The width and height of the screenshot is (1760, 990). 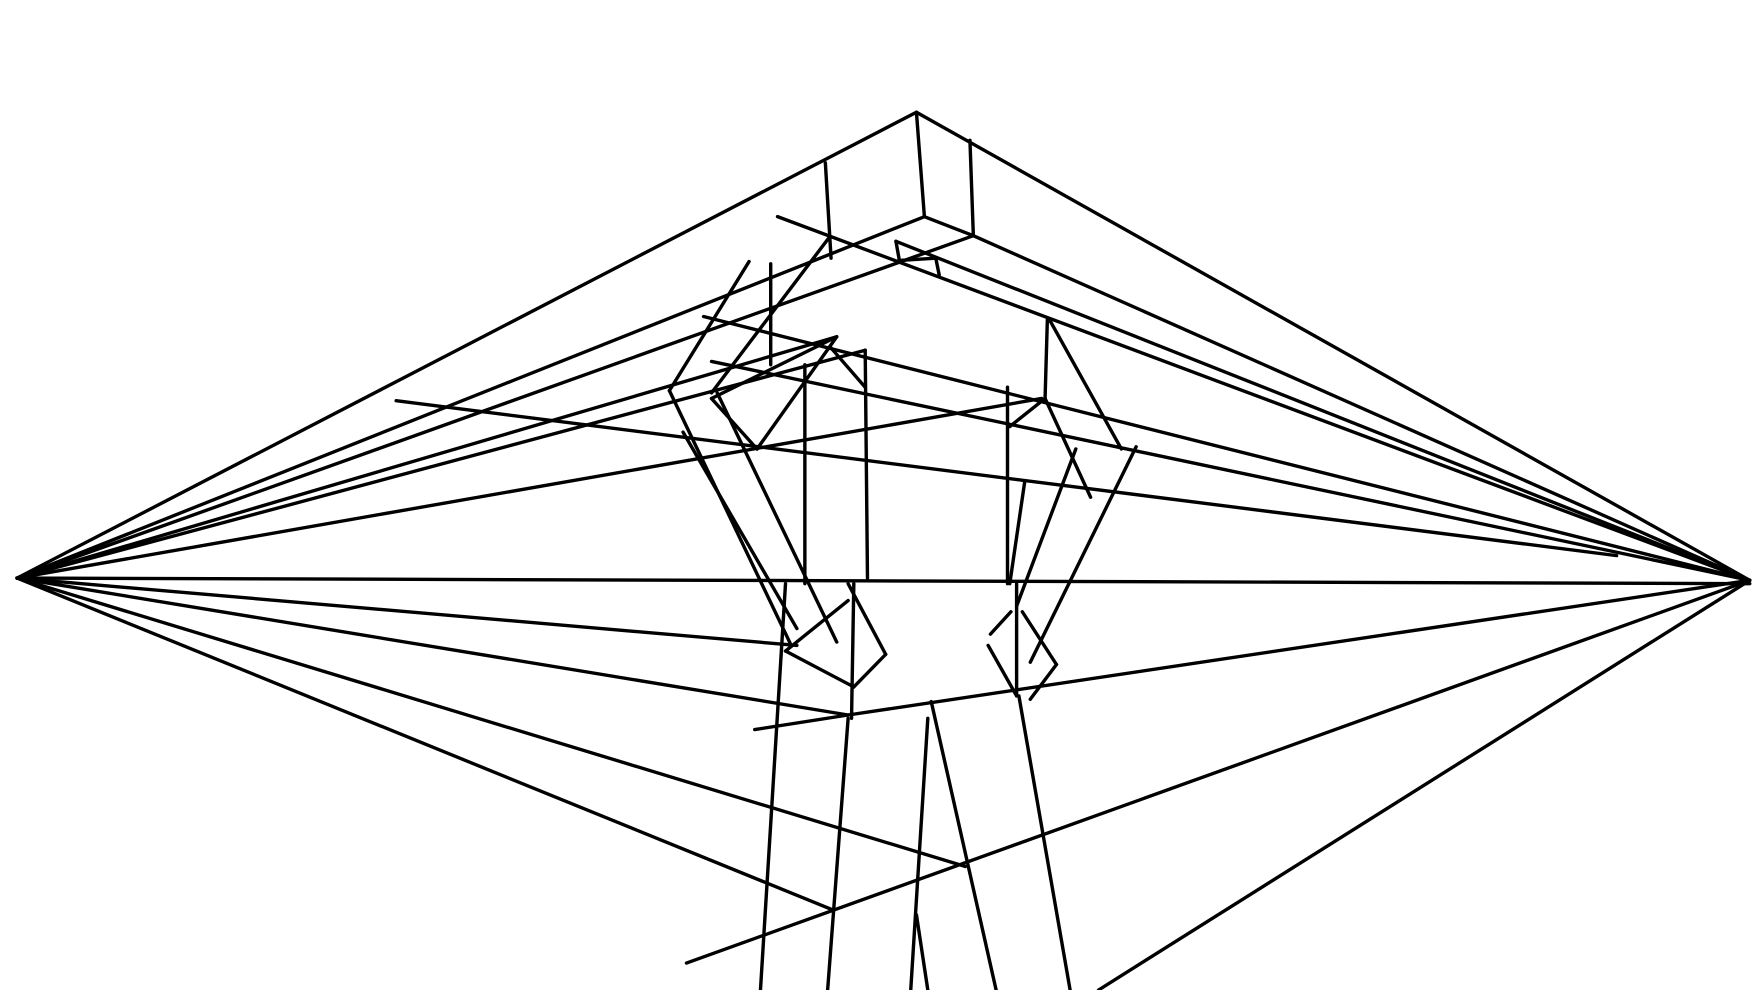 What do you see at coordinates (832, 613) in the screenshot?
I see `left-figure` at bounding box center [832, 613].